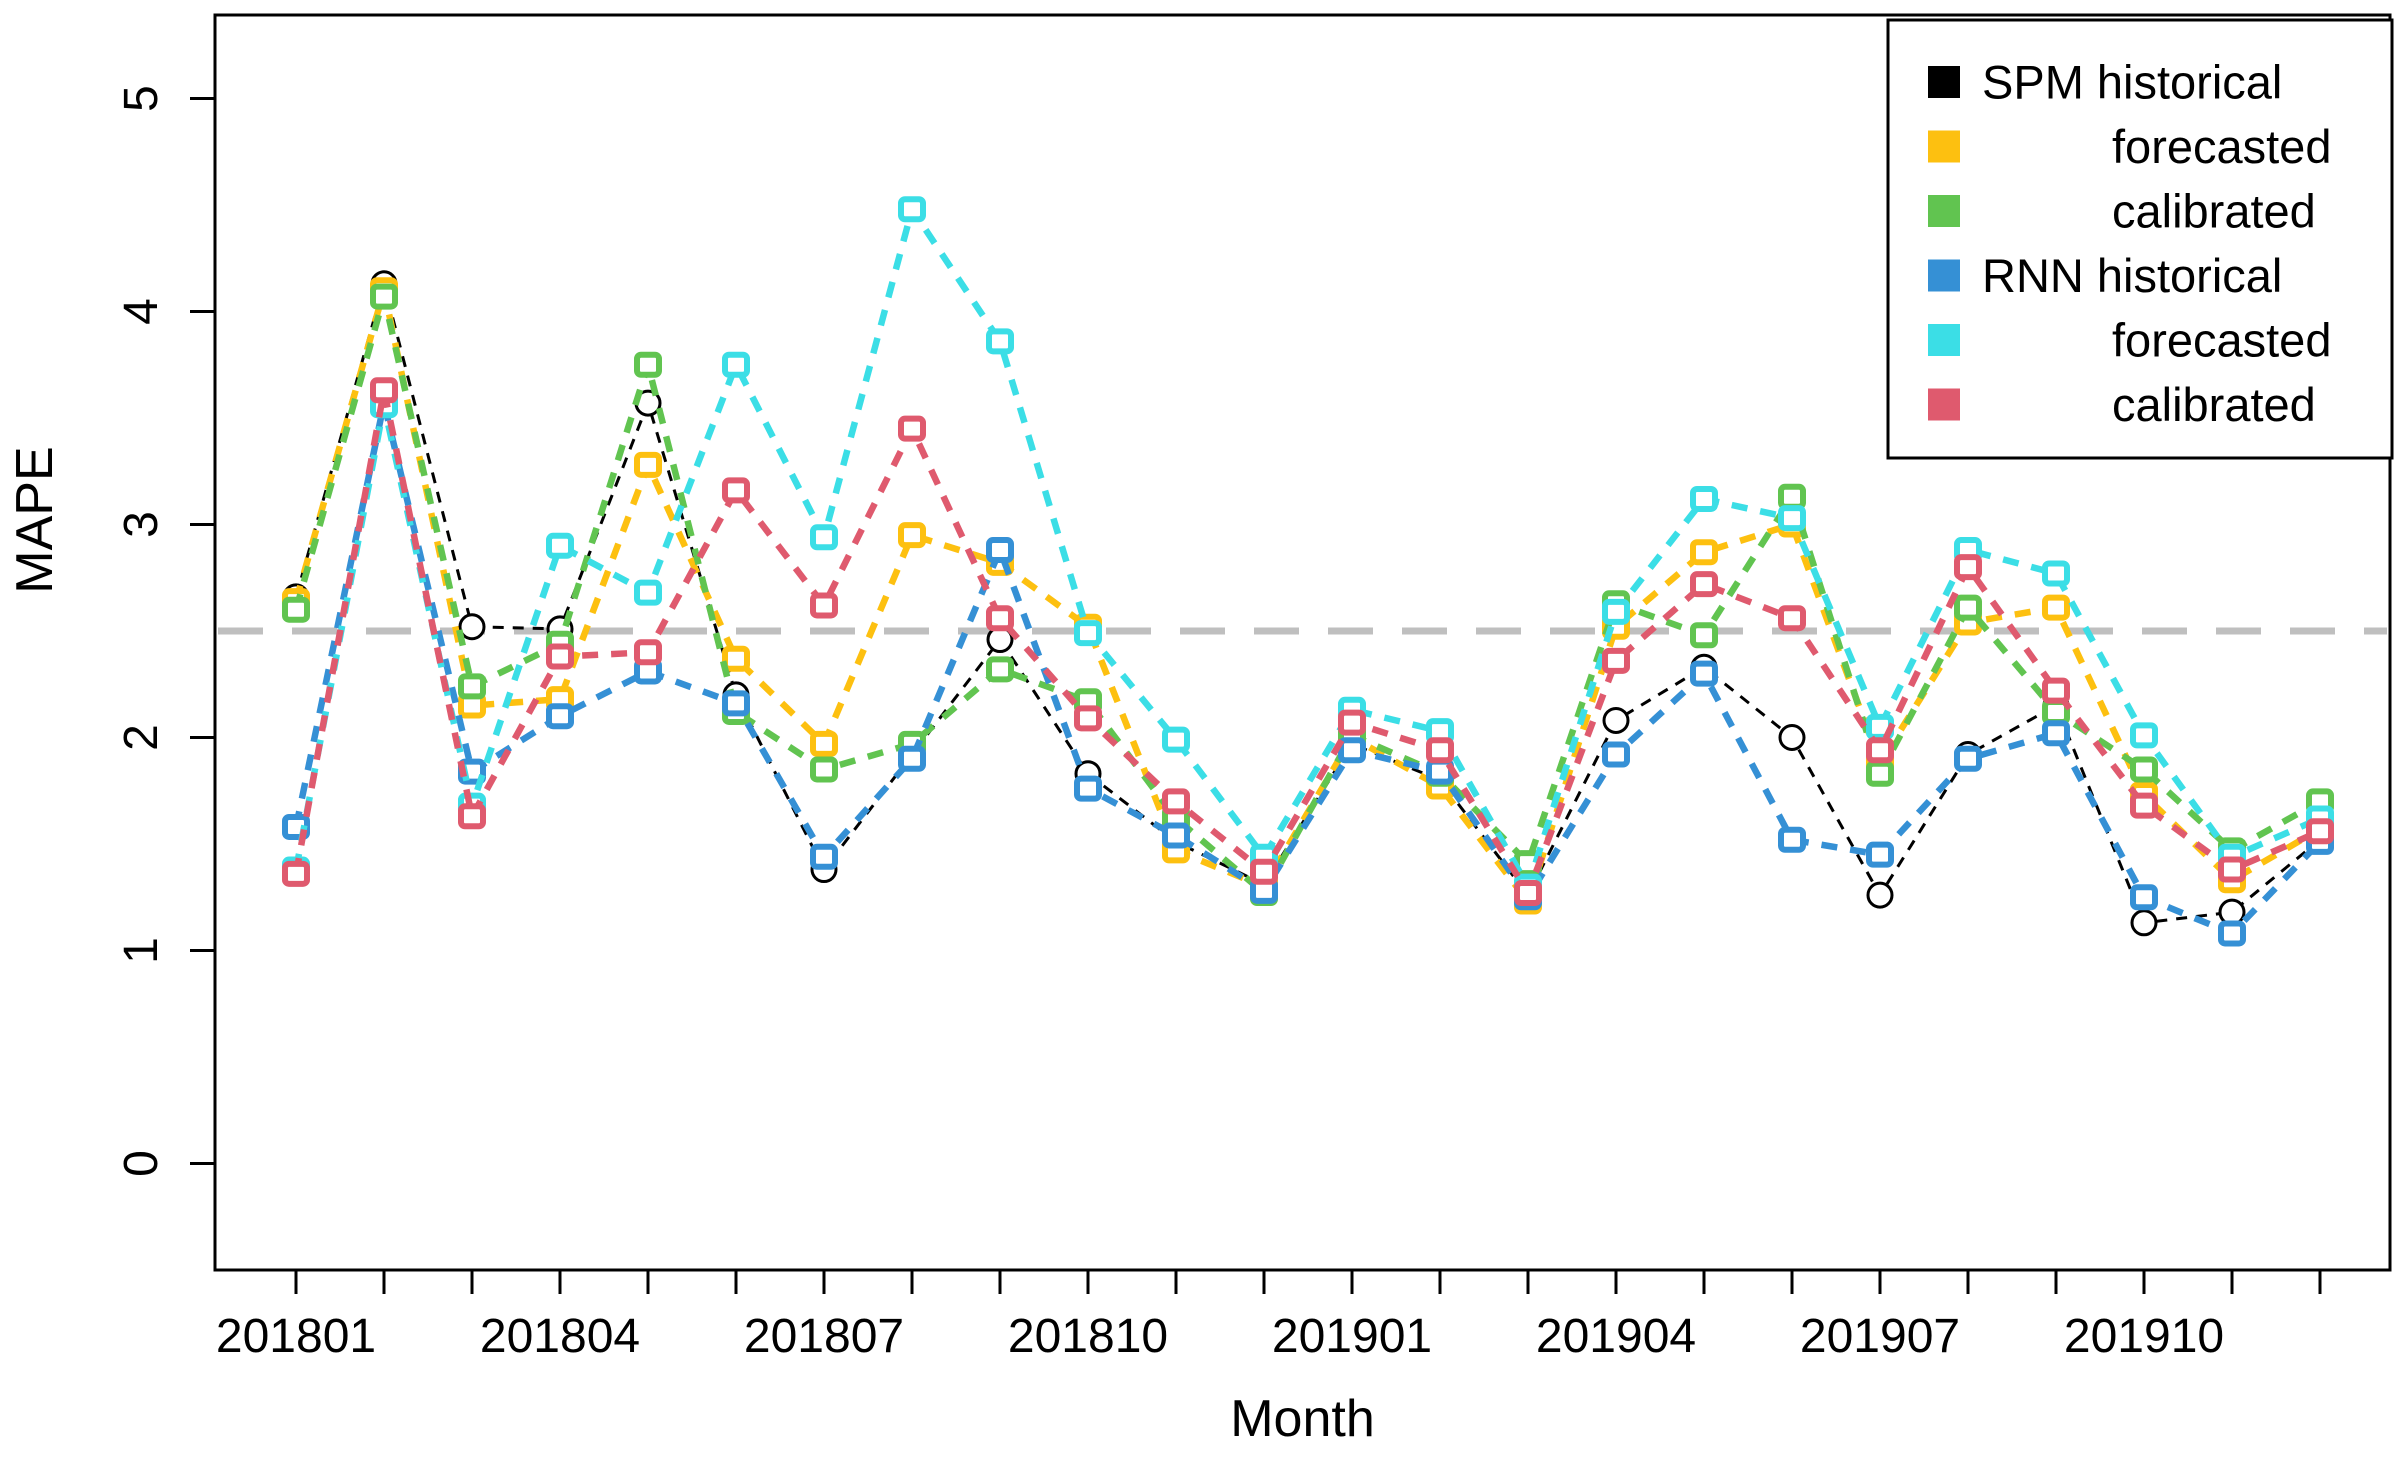 This screenshot has width=2407, height=1465. What do you see at coordinates (141, 737) in the screenshot?
I see `y-tick-label: 2` at bounding box center [141, 737].